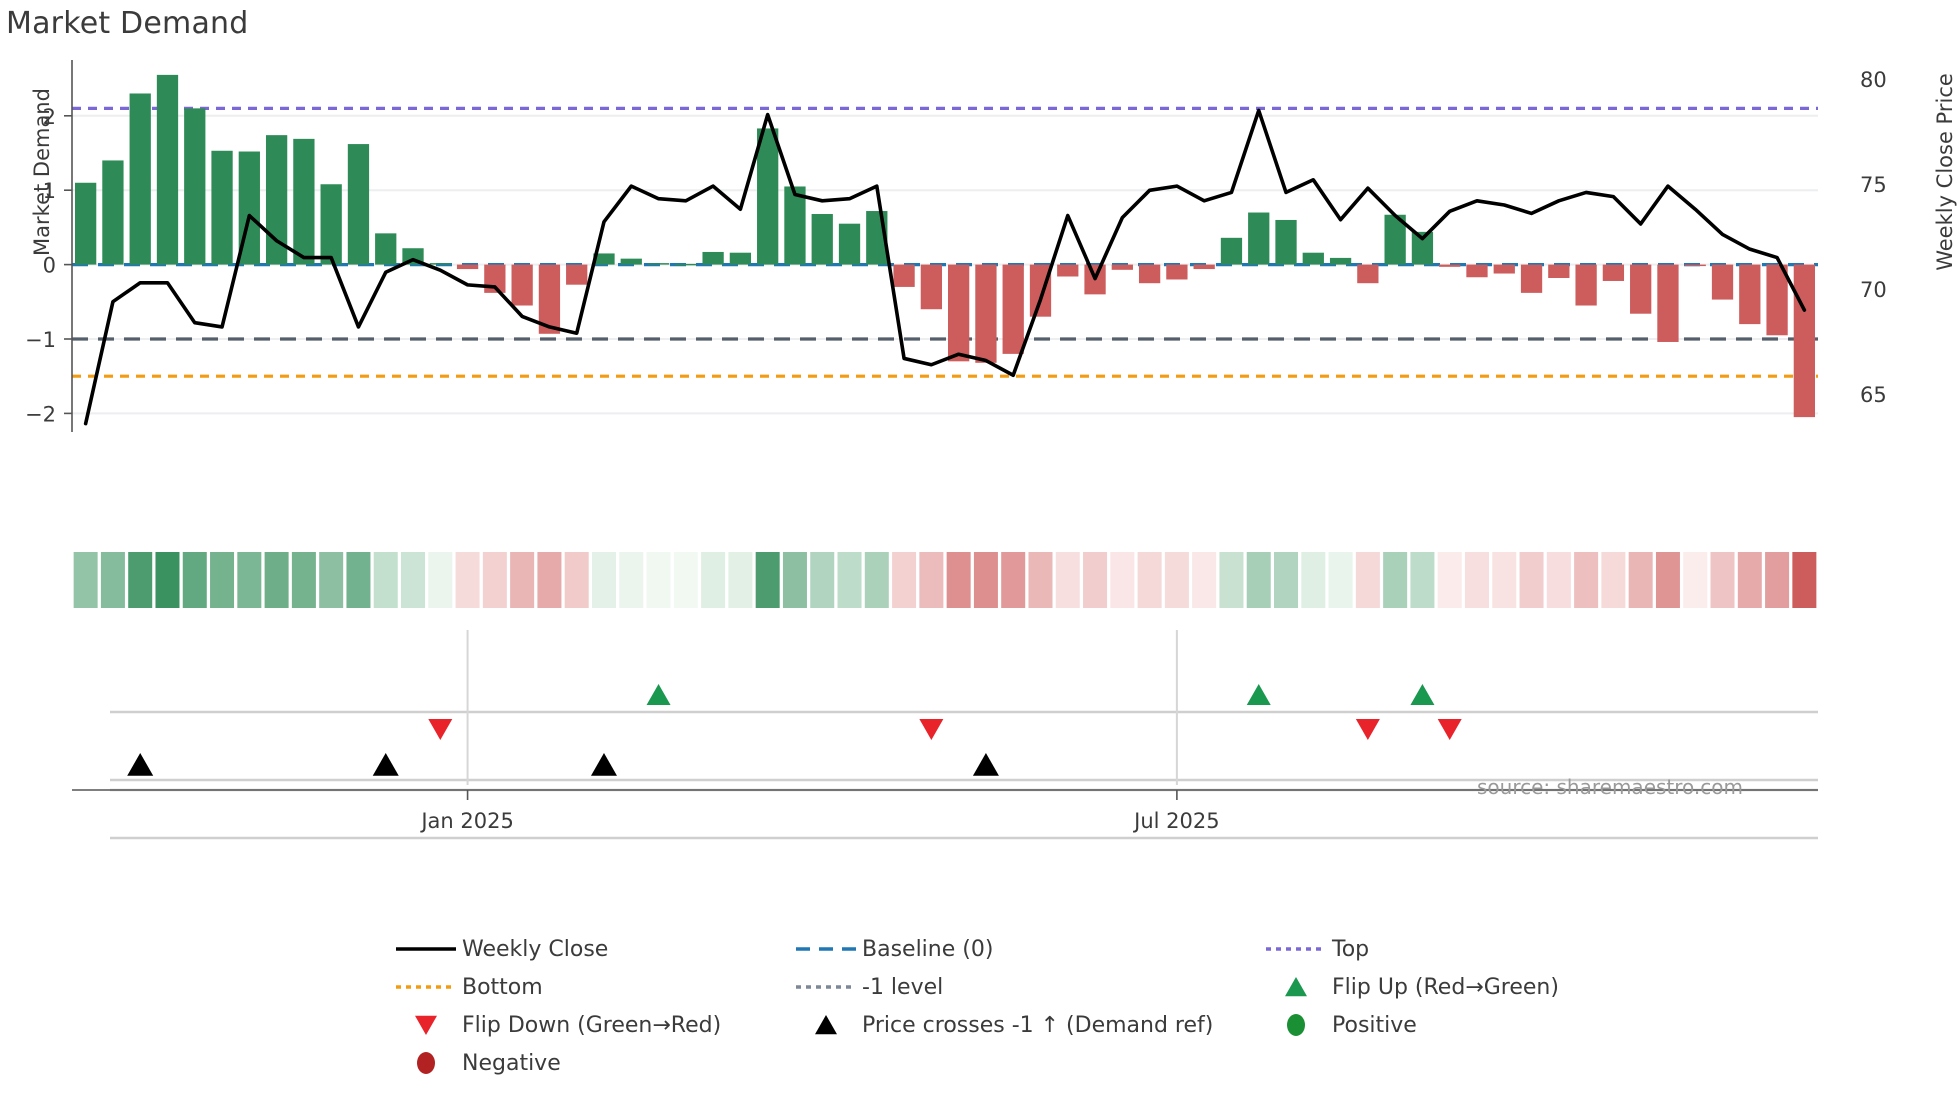  Describe the element at coordinates (1873, 80) in the screenshot. I see `y-tick-label-right-0: 80` at that location.